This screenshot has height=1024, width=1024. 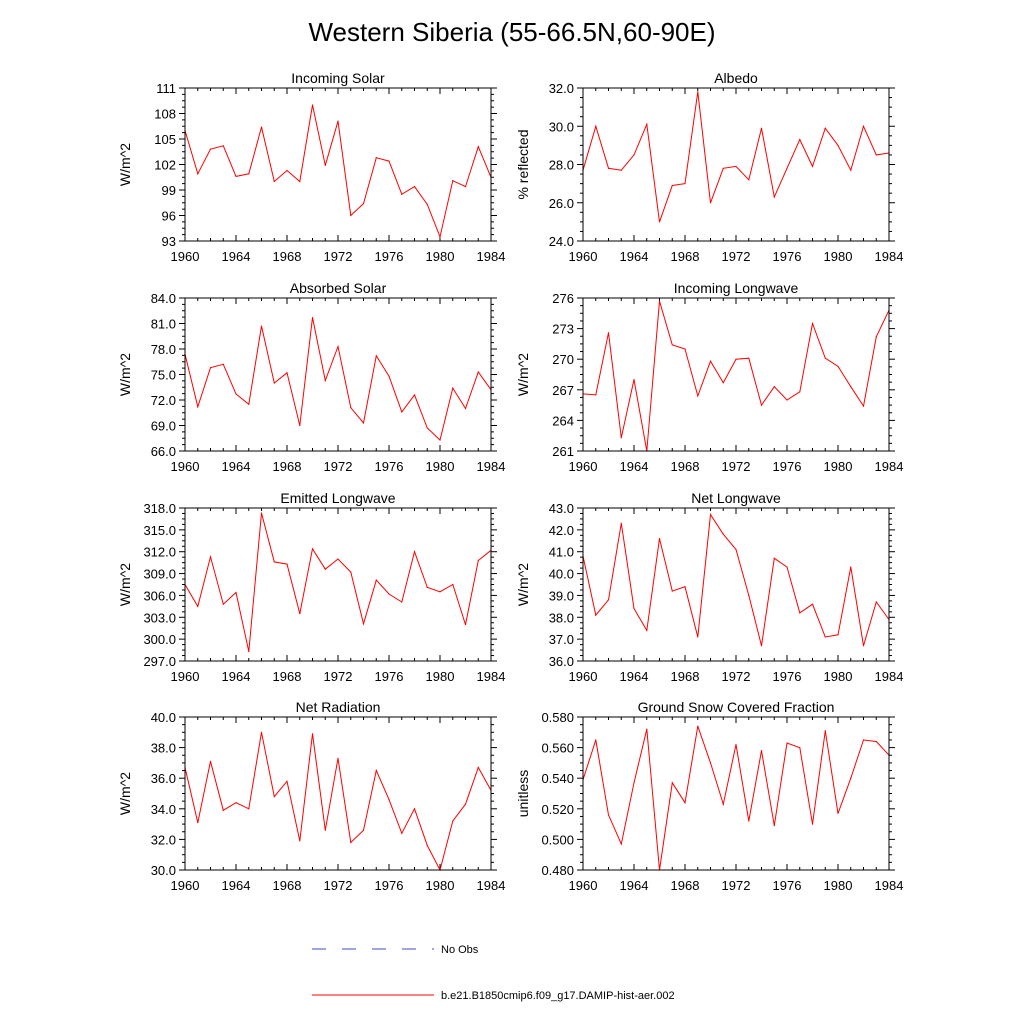 What do you see at coordinates (163, 426) in the screenshot?
I see `y-tick-label: 69.0` at bounding box center [163, 426].